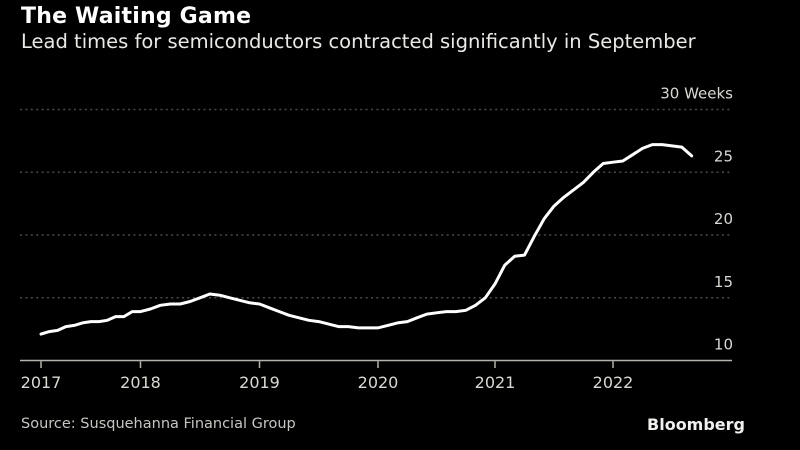  I want to click on y-axis-label-30: 30 Weeks, so click(696, 94).